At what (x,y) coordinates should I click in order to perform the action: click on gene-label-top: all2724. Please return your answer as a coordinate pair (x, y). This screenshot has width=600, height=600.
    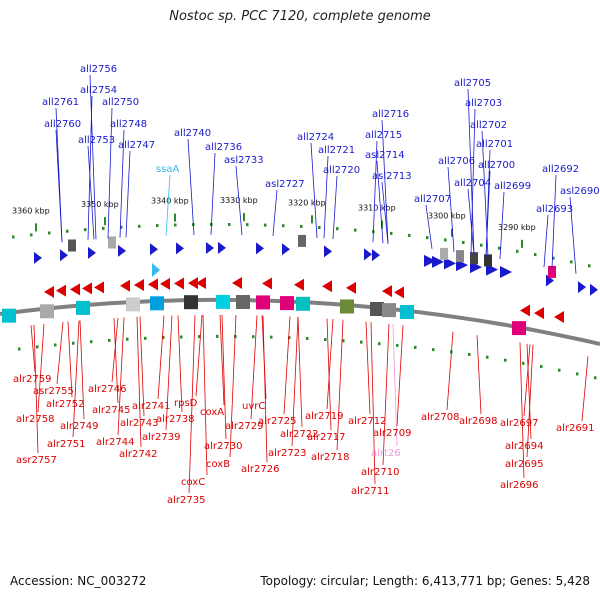
    Looking at the image, I should click on (315, 137).